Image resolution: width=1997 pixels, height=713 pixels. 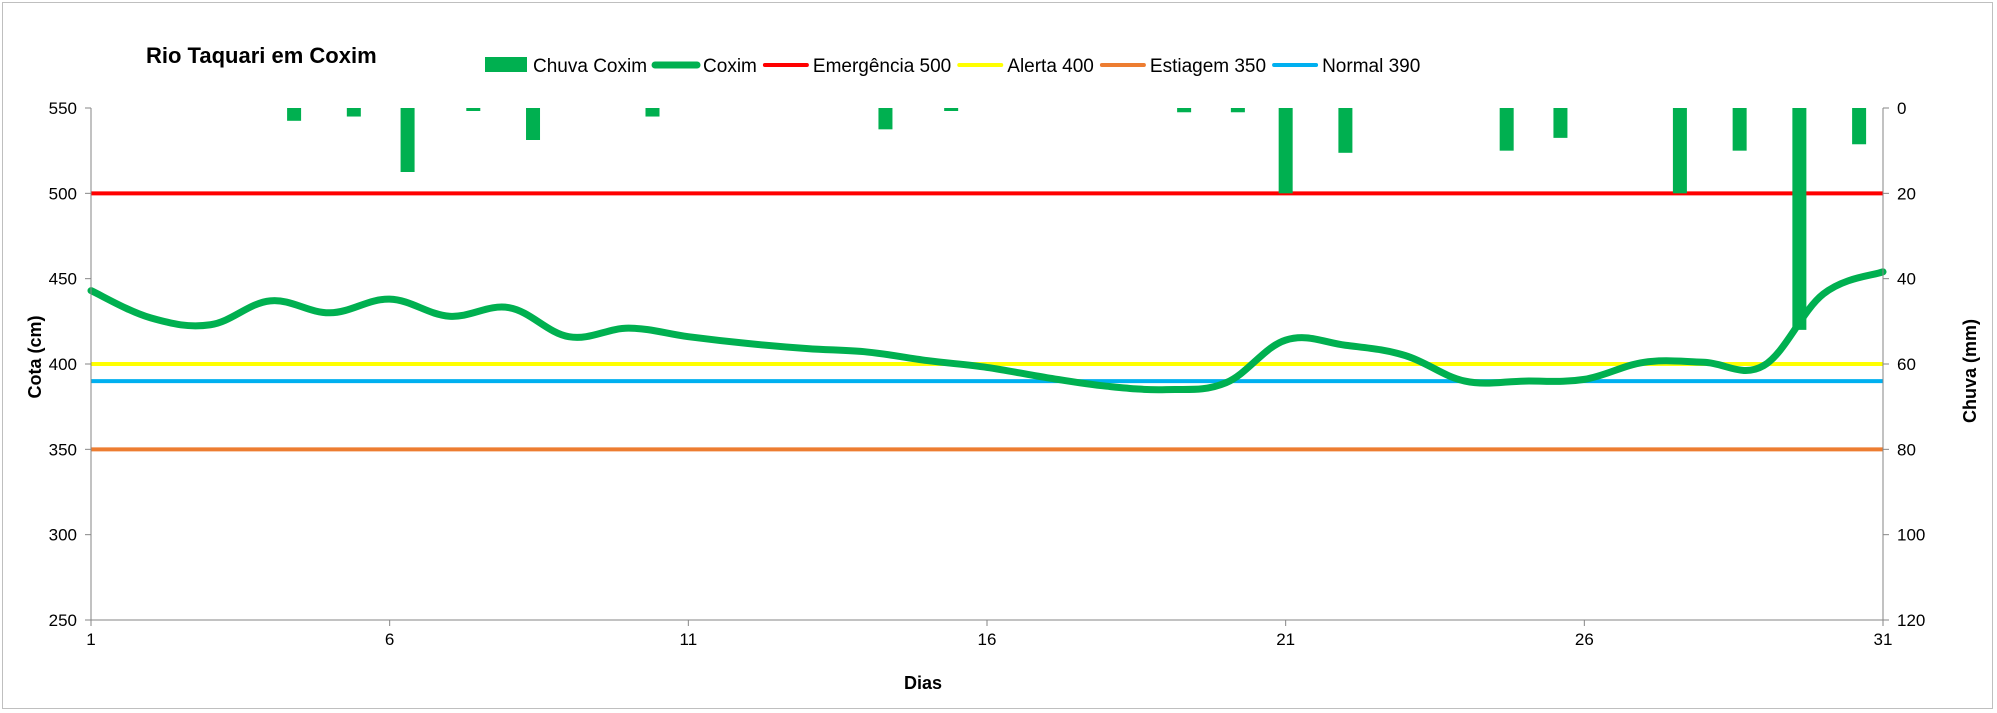 What do you see at coordinates (1911, 535) in the screenshot?
I see `y2-tick-label: 100` at bounding box center [1911, 535].